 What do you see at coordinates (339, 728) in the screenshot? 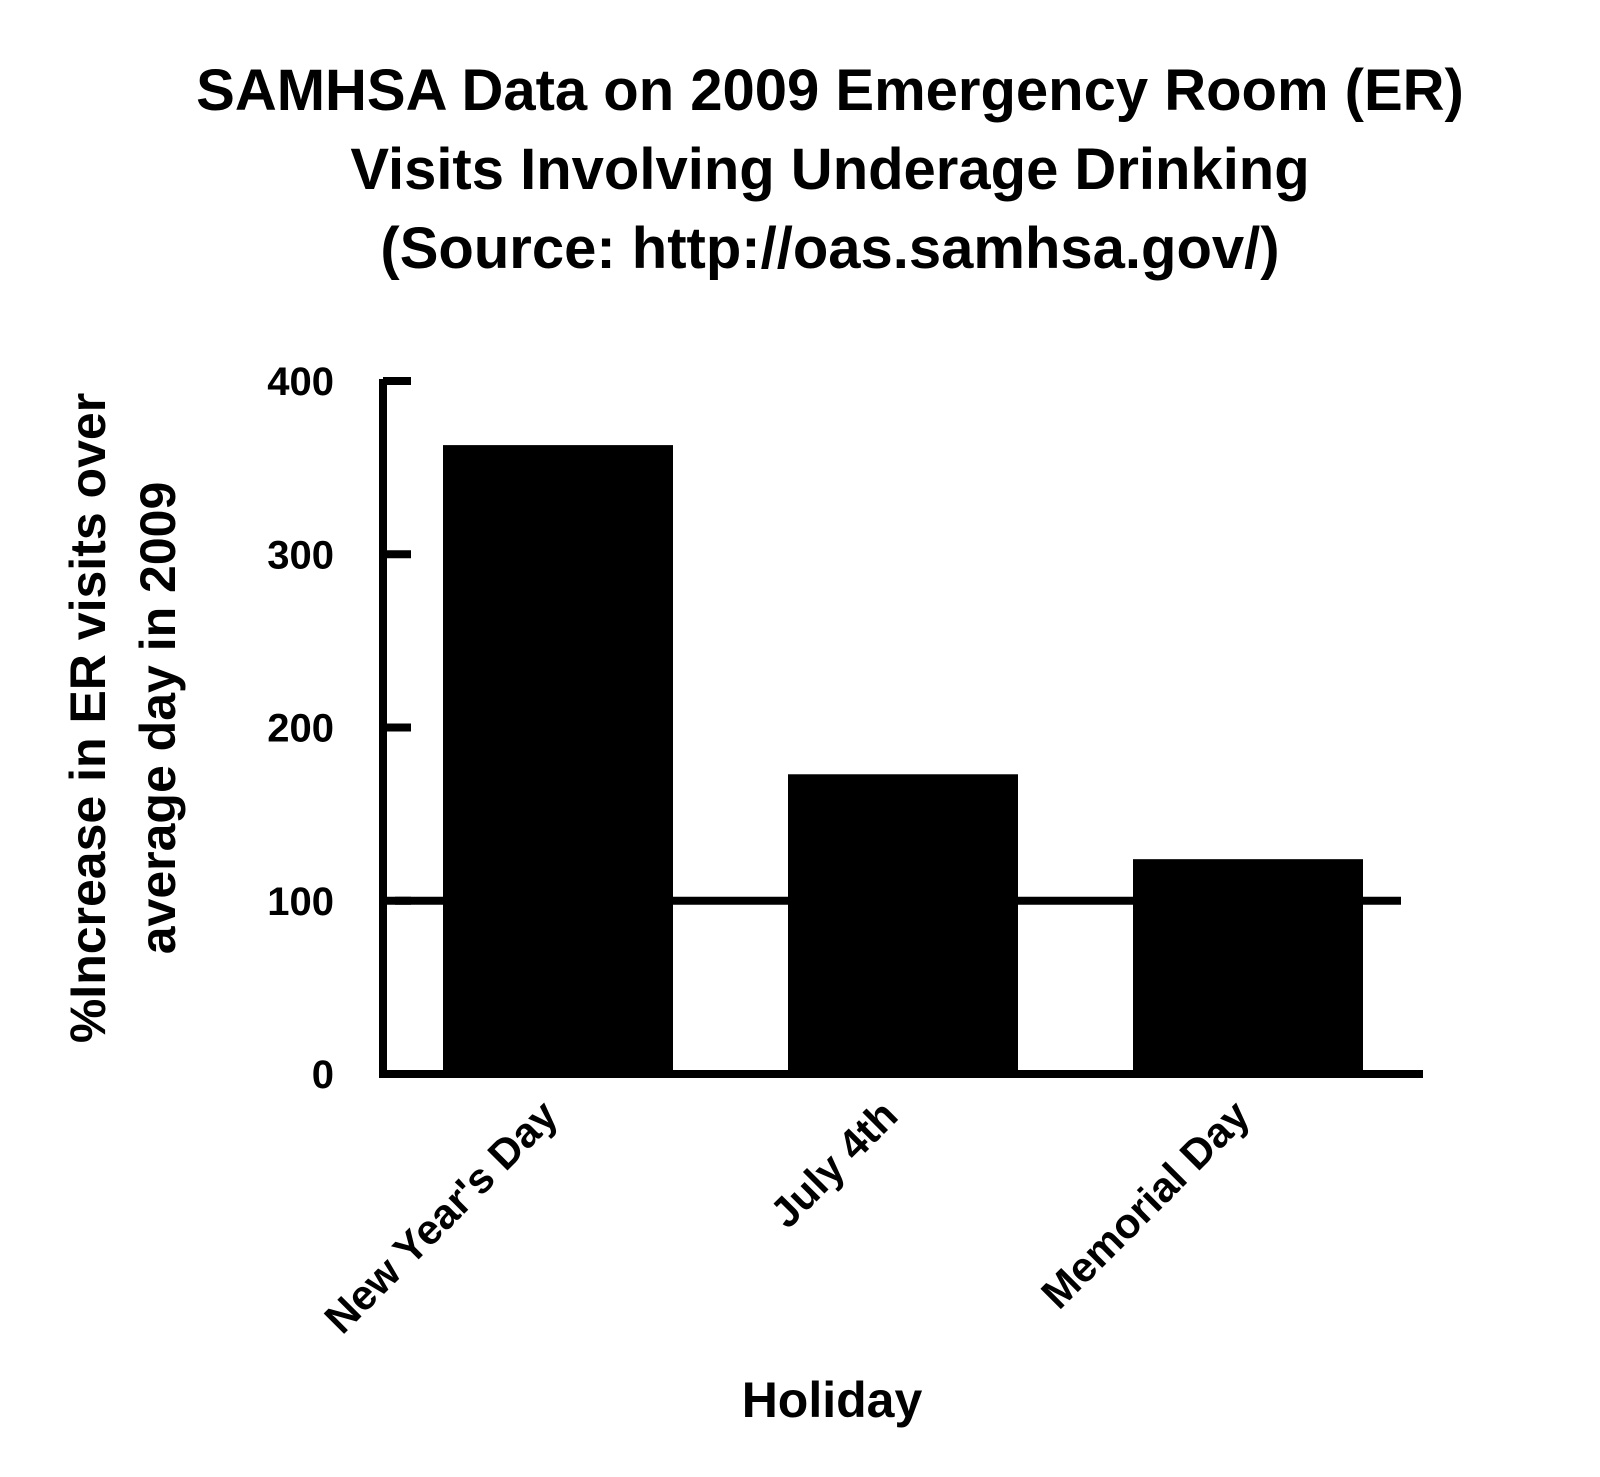
I see `y-ticks-group: 0 100 200 300 400` at bounding box center [339, 728].